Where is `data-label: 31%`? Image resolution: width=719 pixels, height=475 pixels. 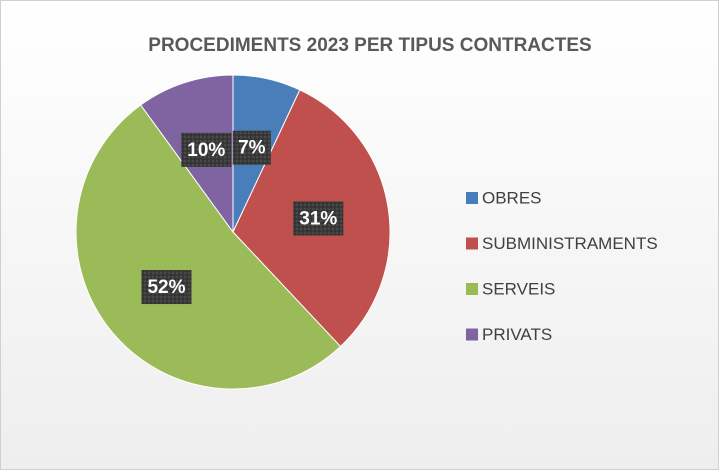
data-label: 31% is located at coordinates (318, 218).